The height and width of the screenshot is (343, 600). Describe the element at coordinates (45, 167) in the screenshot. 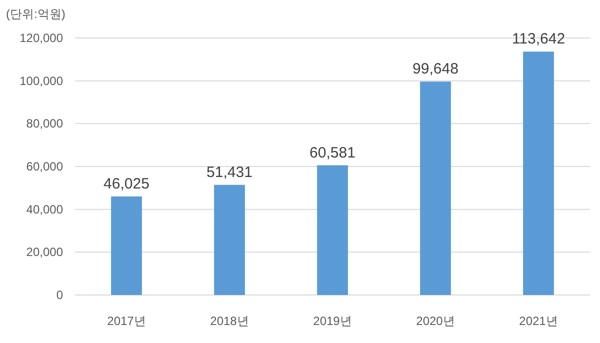

I see `y-tick-label: 60,000` at that location.